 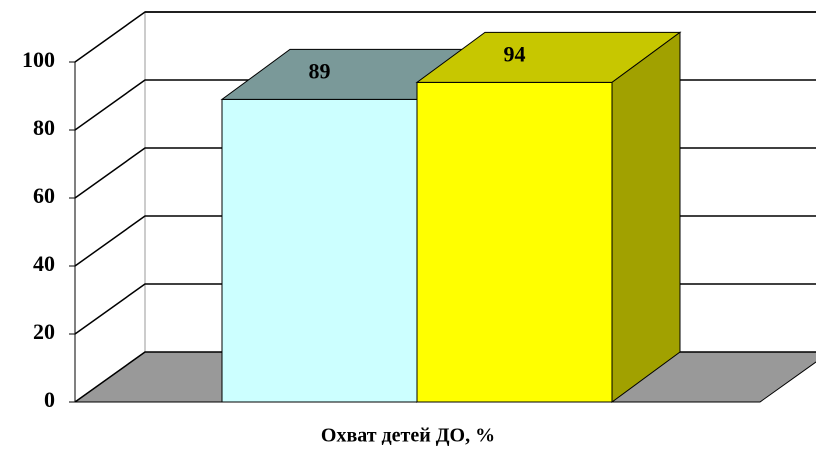 I want to click on grid-line, so click(x=445, y=37).